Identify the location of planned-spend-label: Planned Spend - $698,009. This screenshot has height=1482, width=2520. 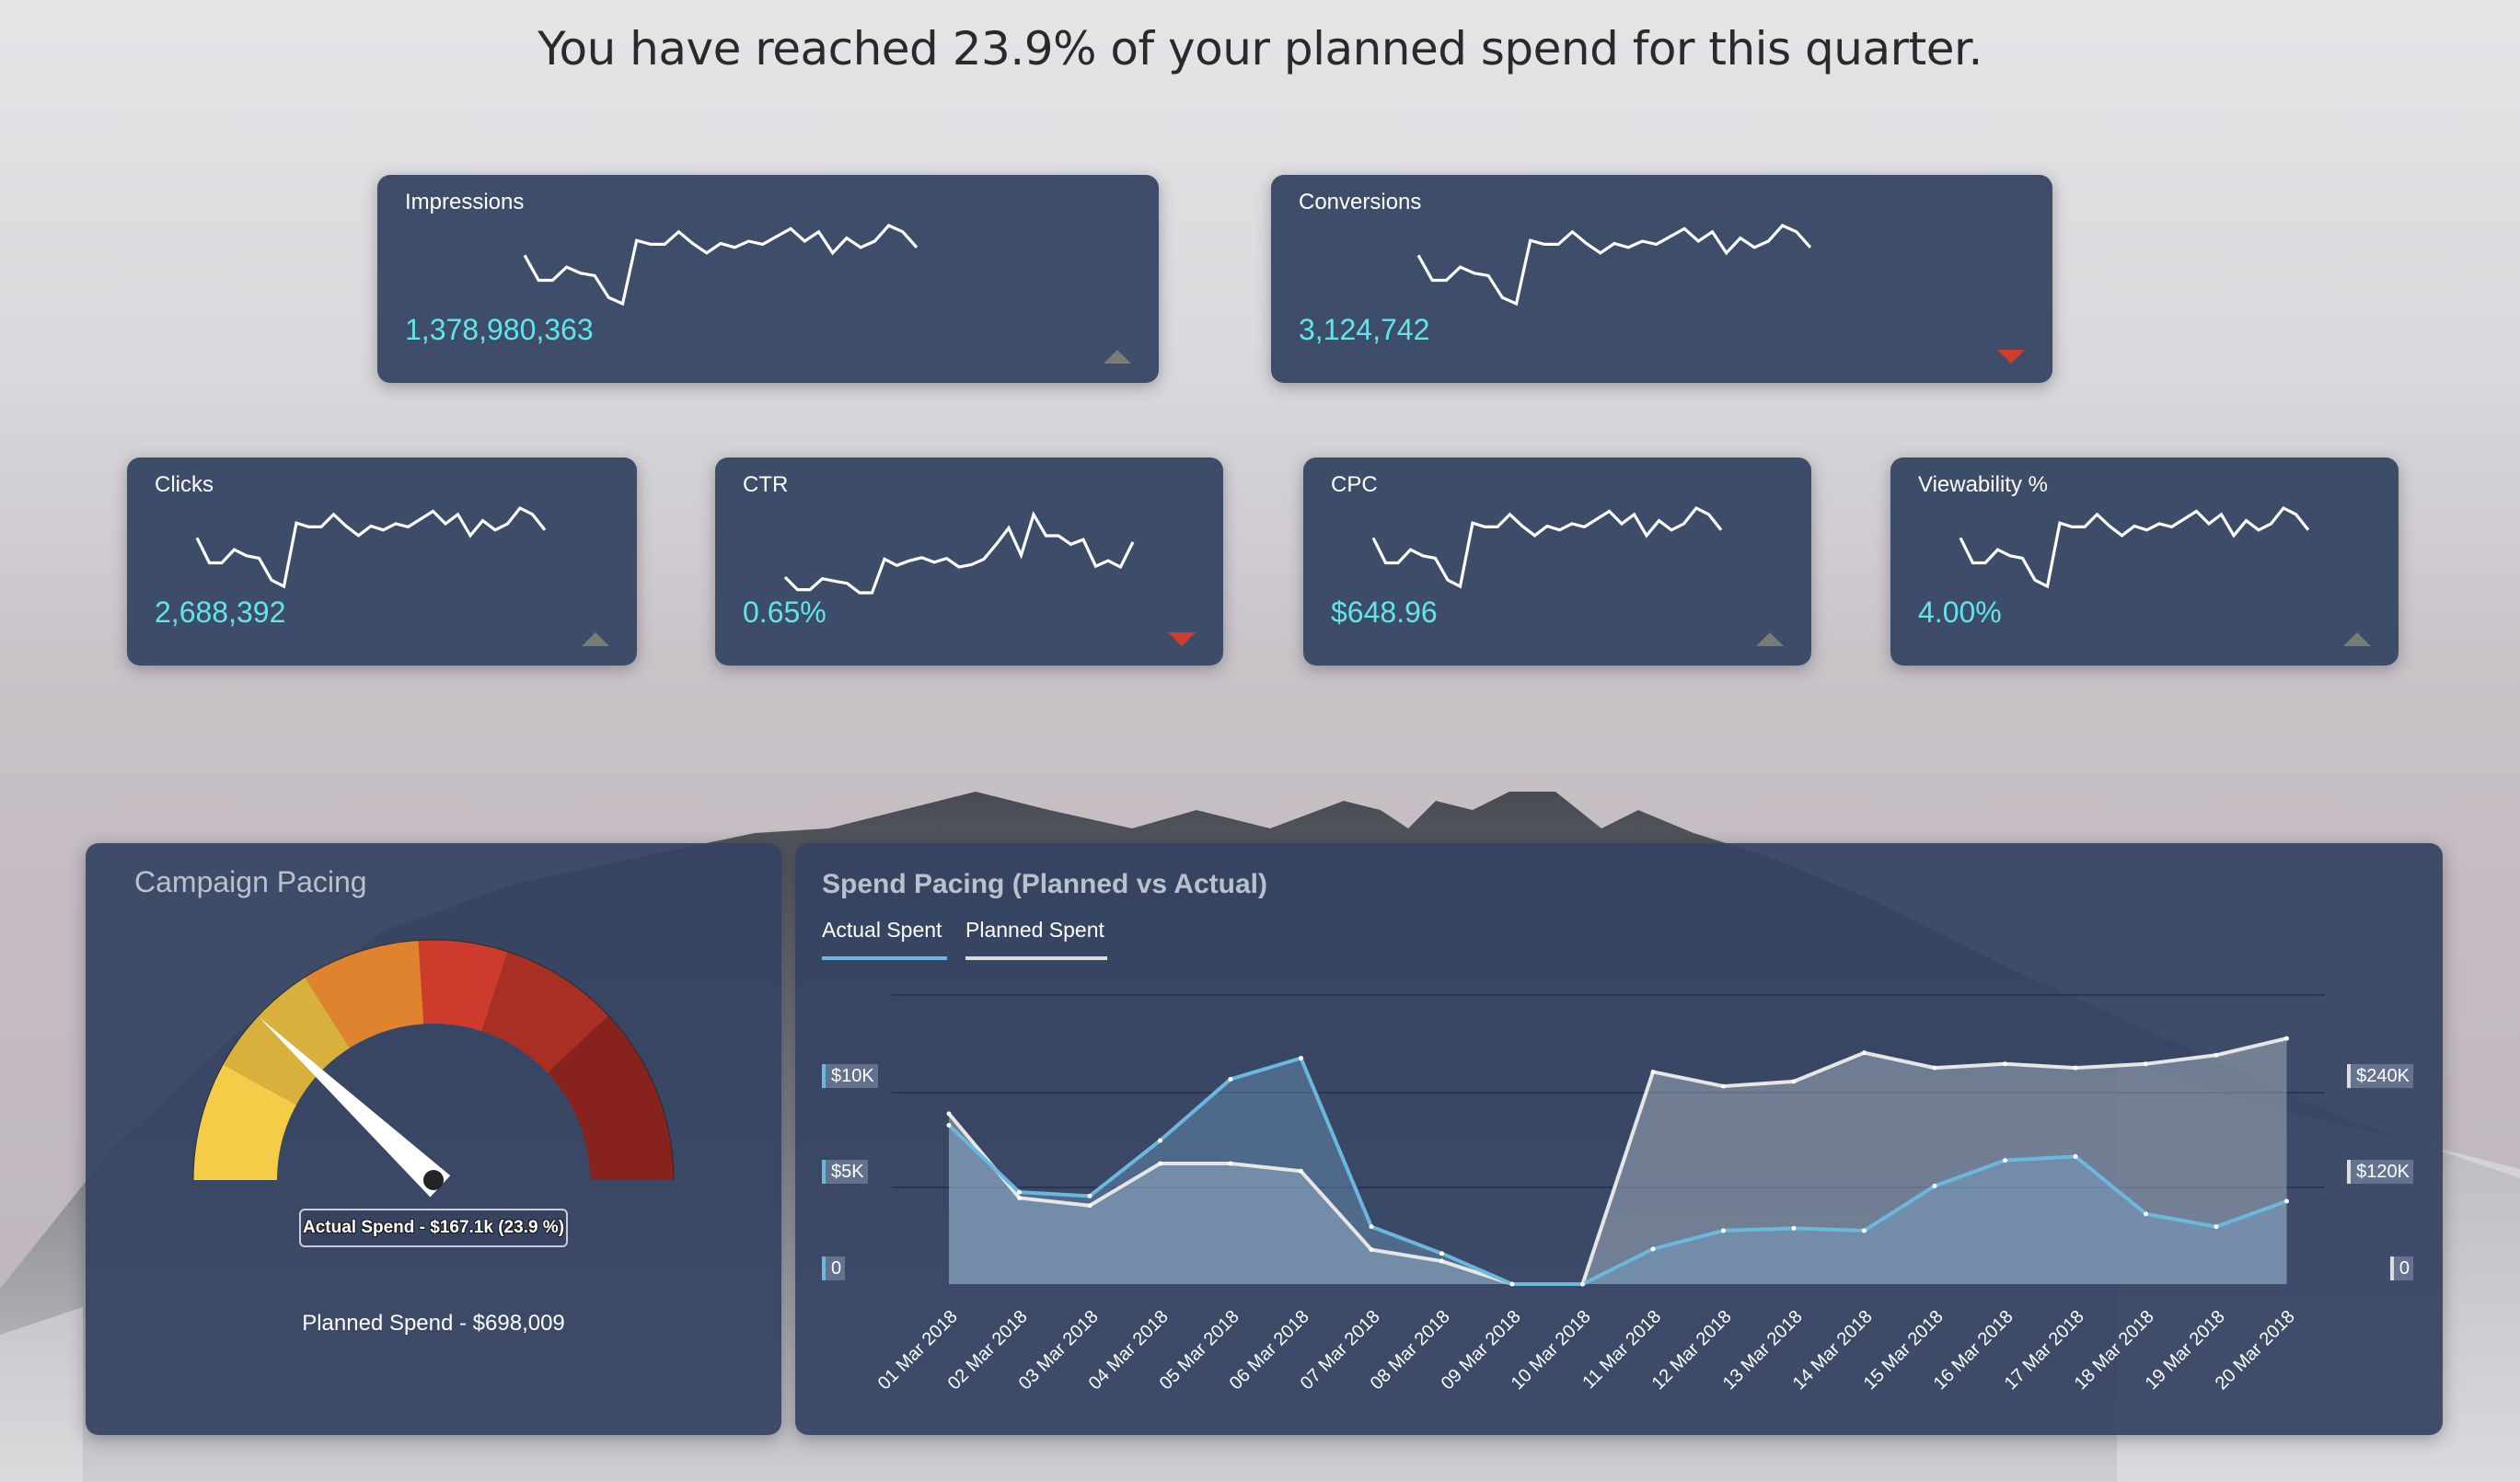
(433, 1323).